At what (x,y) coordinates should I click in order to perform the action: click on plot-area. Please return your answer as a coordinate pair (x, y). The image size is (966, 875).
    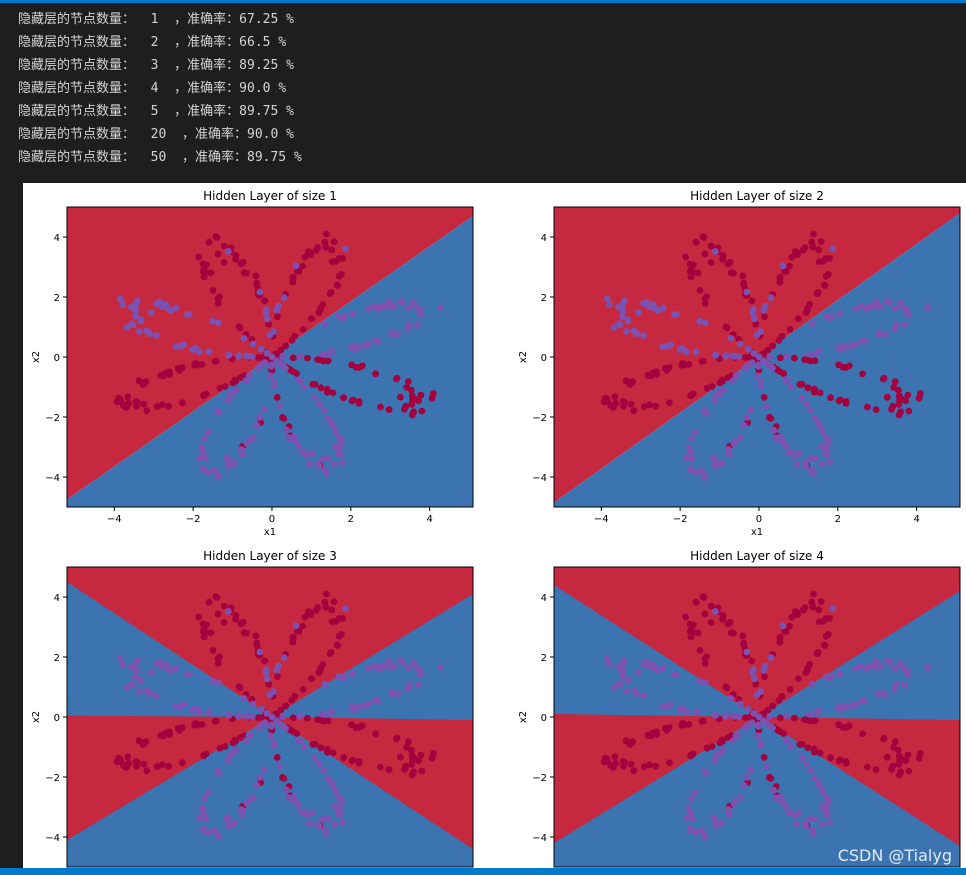
    Looking at the image, I should click on (270, 717).